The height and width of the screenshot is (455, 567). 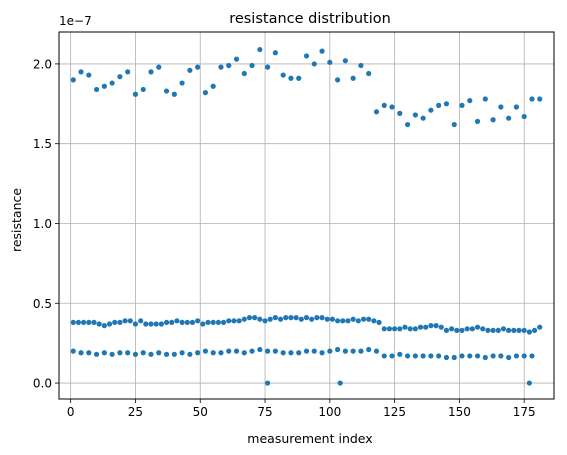 I want to click on x-axis-label: measurement index, so click(x=309, y=438).